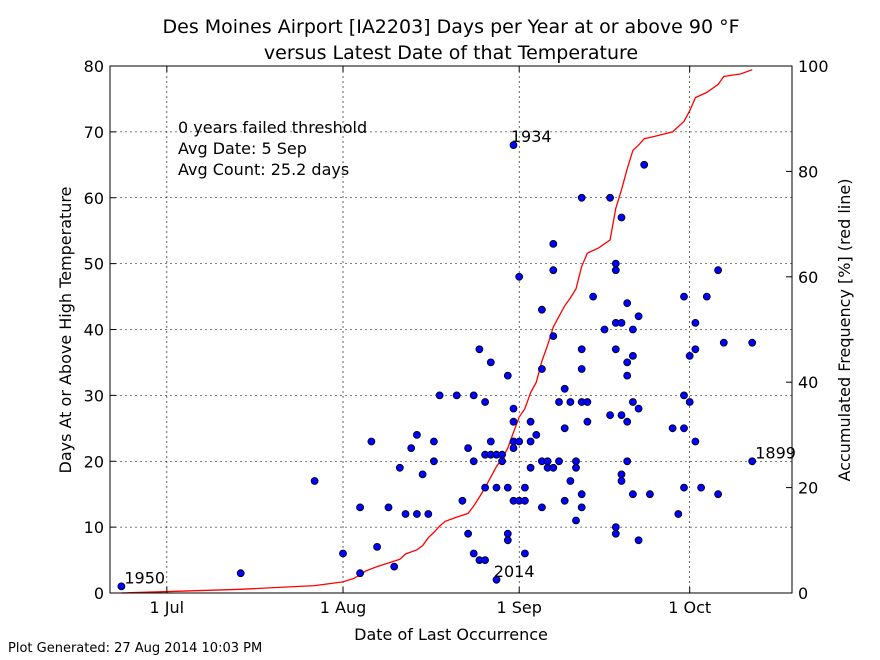 The width and height of the screenshot is (880, 660). I want to click on y2-tick-label: 20, so click(808, 488).